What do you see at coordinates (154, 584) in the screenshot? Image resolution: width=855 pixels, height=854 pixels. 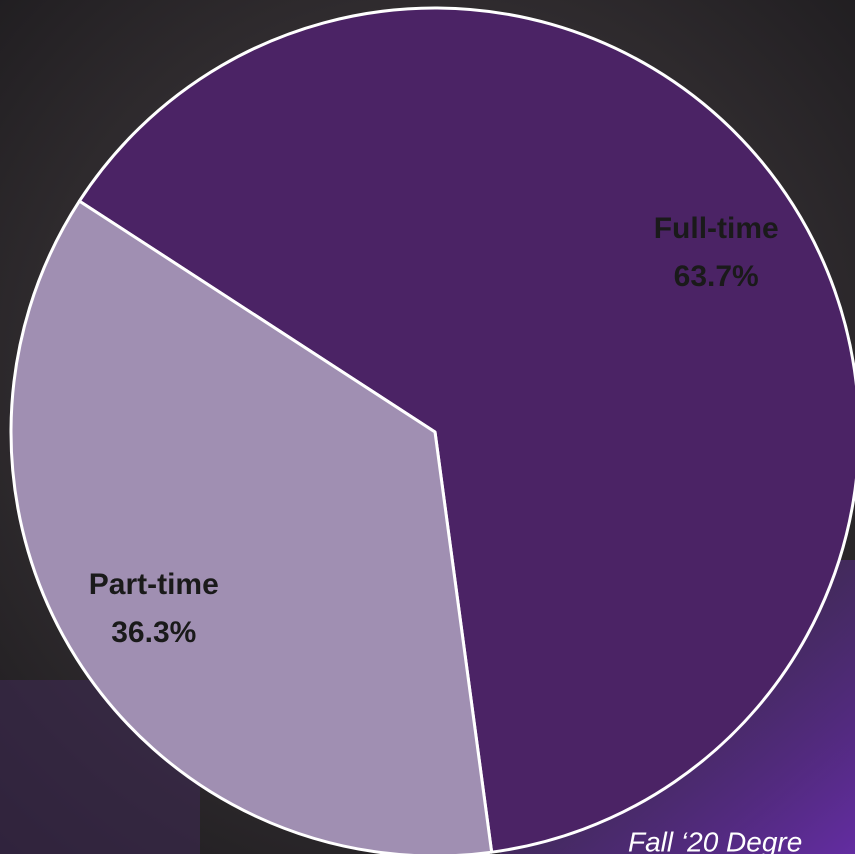 I see `slice-label: Part-time` at bounding box center [154, 584].